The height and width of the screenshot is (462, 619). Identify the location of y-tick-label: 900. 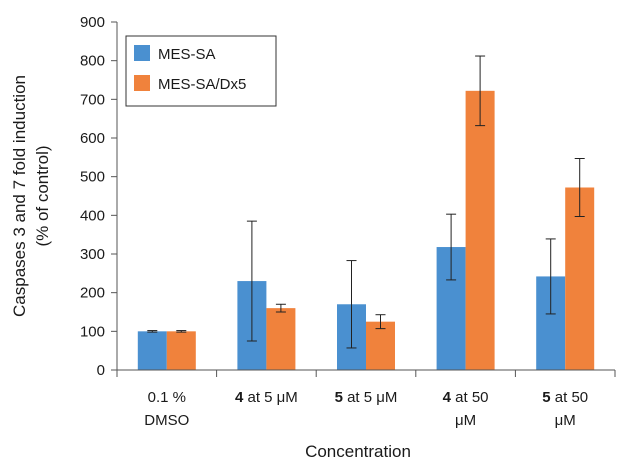
(92, 22).